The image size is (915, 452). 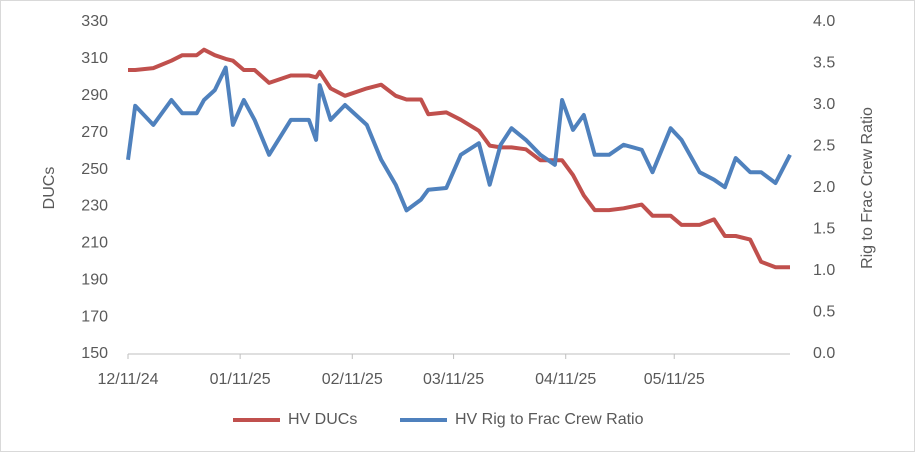 I want to click on x-tick-label: 05/11/25, so click(x=674, y=379).